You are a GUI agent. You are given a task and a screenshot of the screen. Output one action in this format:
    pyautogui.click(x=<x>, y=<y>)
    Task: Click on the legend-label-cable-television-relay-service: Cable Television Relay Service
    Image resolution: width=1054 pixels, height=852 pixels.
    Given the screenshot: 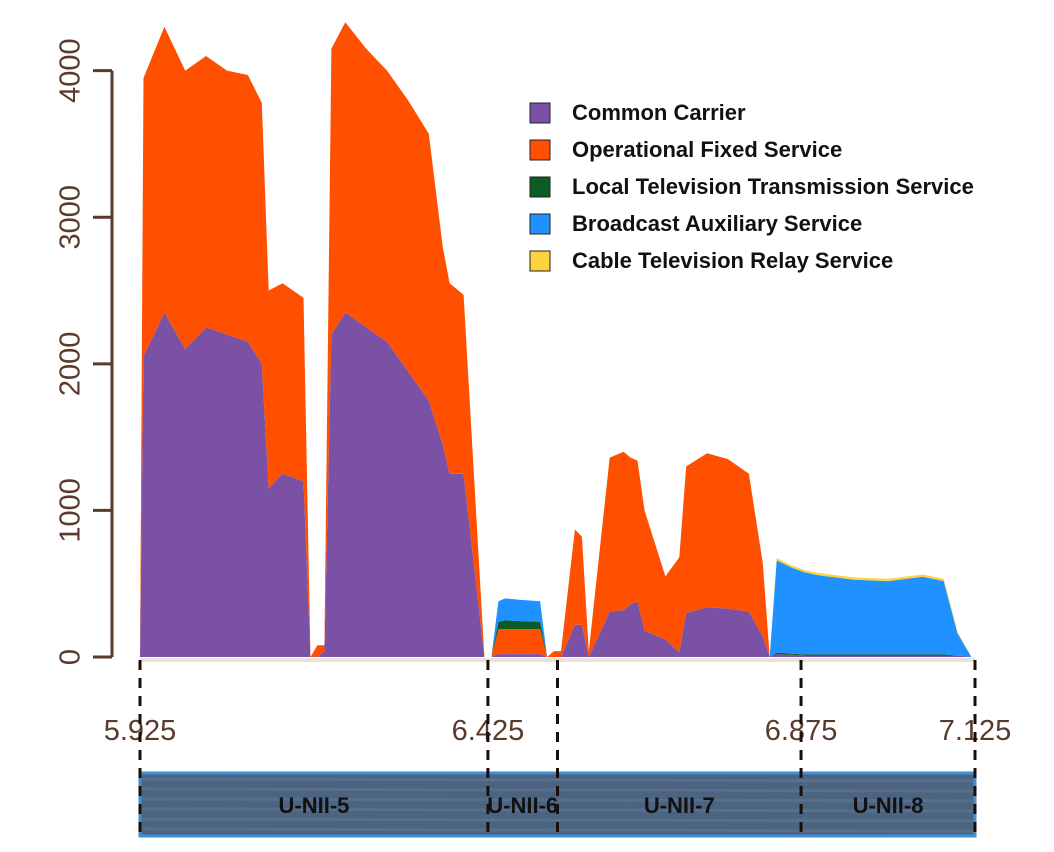 What is the action you would take?
    pyautogui.click(x=732, y=260)
    